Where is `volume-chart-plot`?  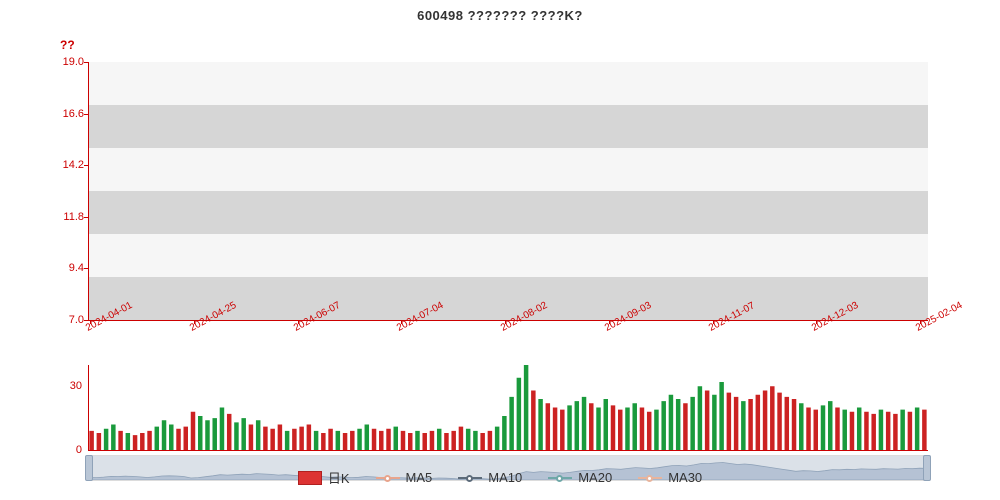 volume-chart-plot is located at coordinates (508, 407).